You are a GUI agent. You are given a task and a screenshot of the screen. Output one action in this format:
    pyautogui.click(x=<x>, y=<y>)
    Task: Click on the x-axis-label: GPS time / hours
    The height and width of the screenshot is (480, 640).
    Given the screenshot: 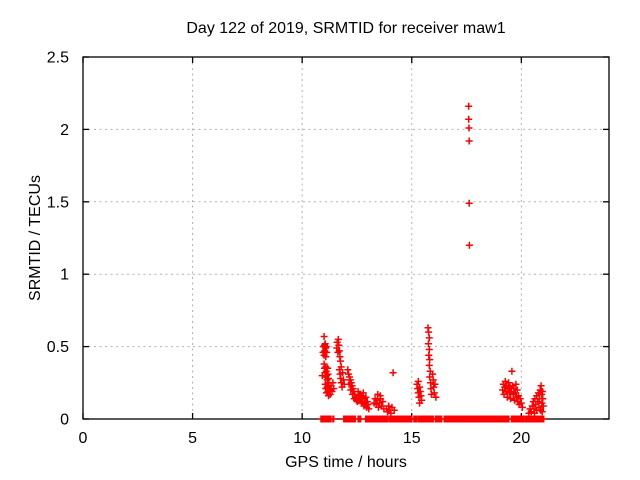 What is the action you would take?
    pyautogui.click(x=346, y=462)
    